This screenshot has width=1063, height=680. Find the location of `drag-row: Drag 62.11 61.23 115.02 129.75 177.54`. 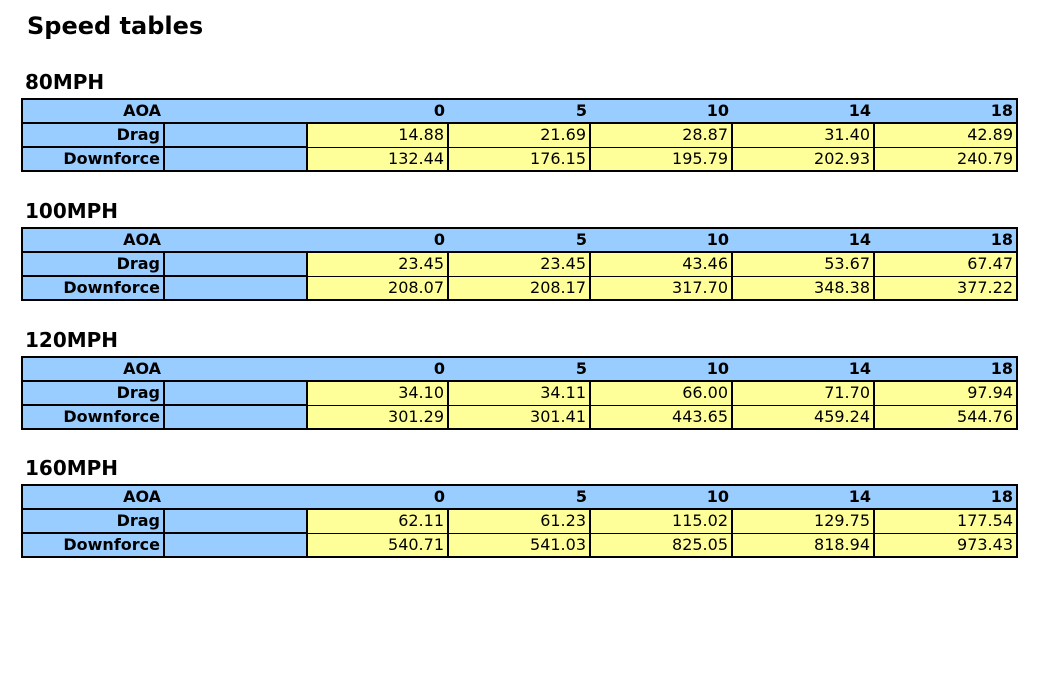

drag-row: Drag 62.11 61.23 115.02 129.75 177.54 is located at coordinates (519, 521).